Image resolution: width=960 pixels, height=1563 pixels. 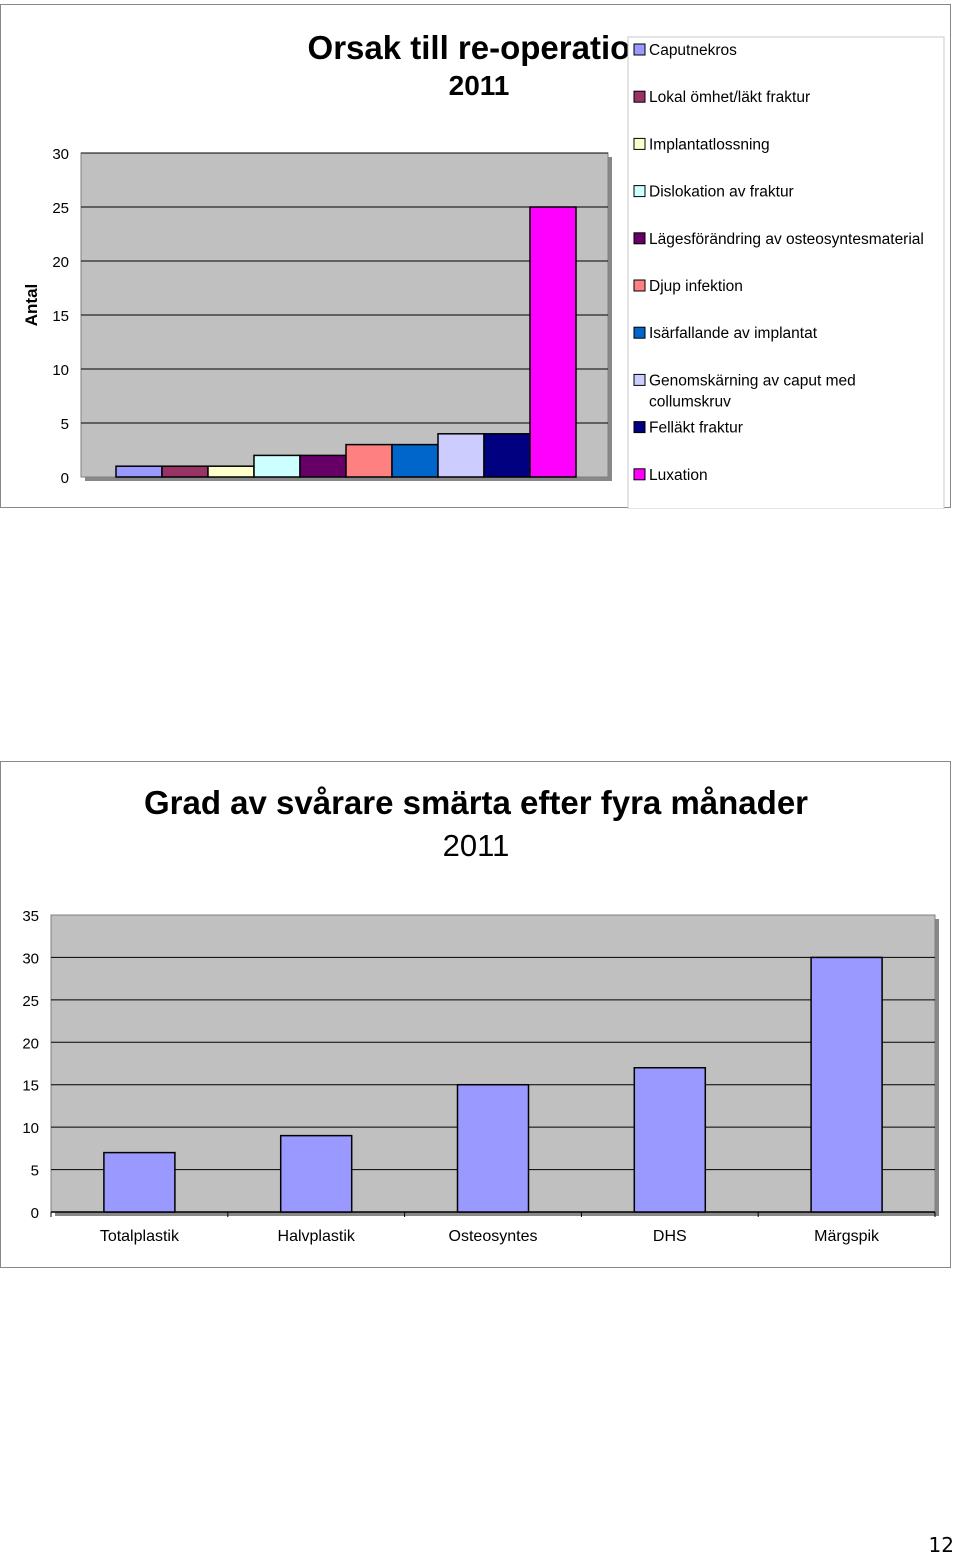 I want to click on x-tick-label: Totalplastik, so click(x=140, y=1236).